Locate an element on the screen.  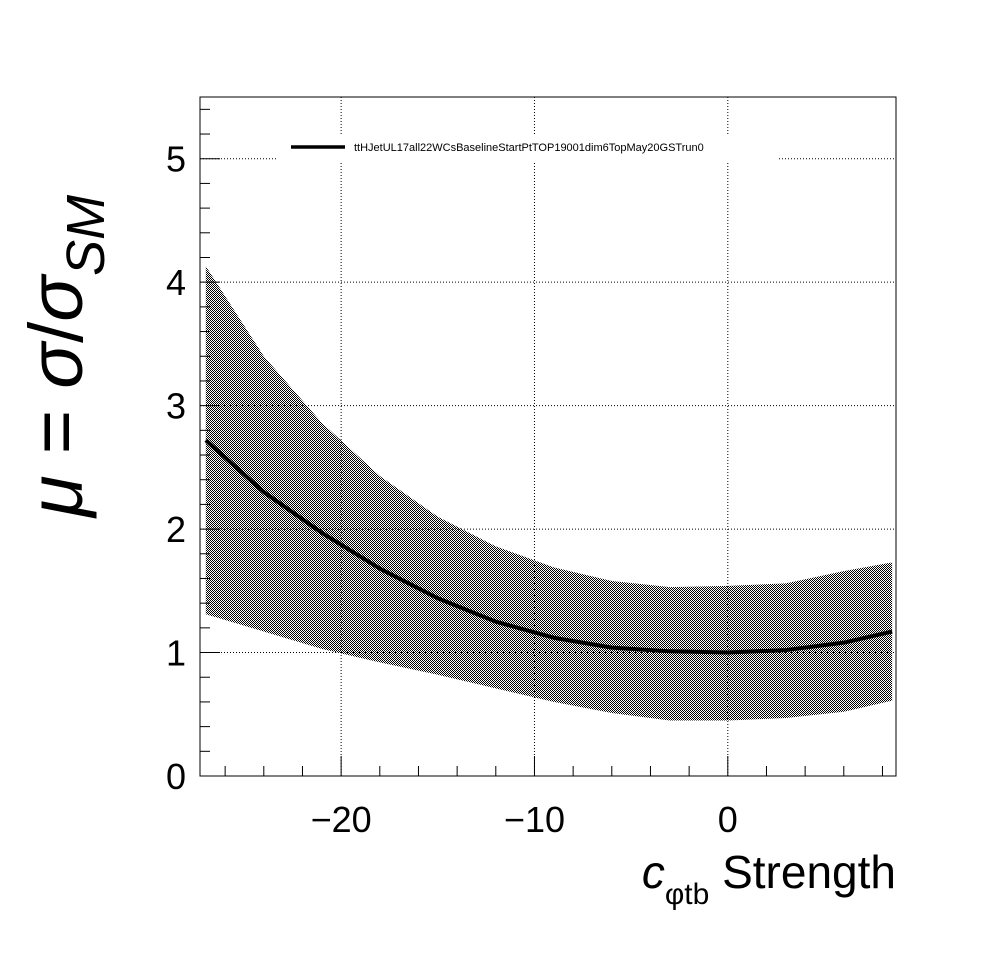
y-tick-label: 4 is located at coordinates (176, 282).